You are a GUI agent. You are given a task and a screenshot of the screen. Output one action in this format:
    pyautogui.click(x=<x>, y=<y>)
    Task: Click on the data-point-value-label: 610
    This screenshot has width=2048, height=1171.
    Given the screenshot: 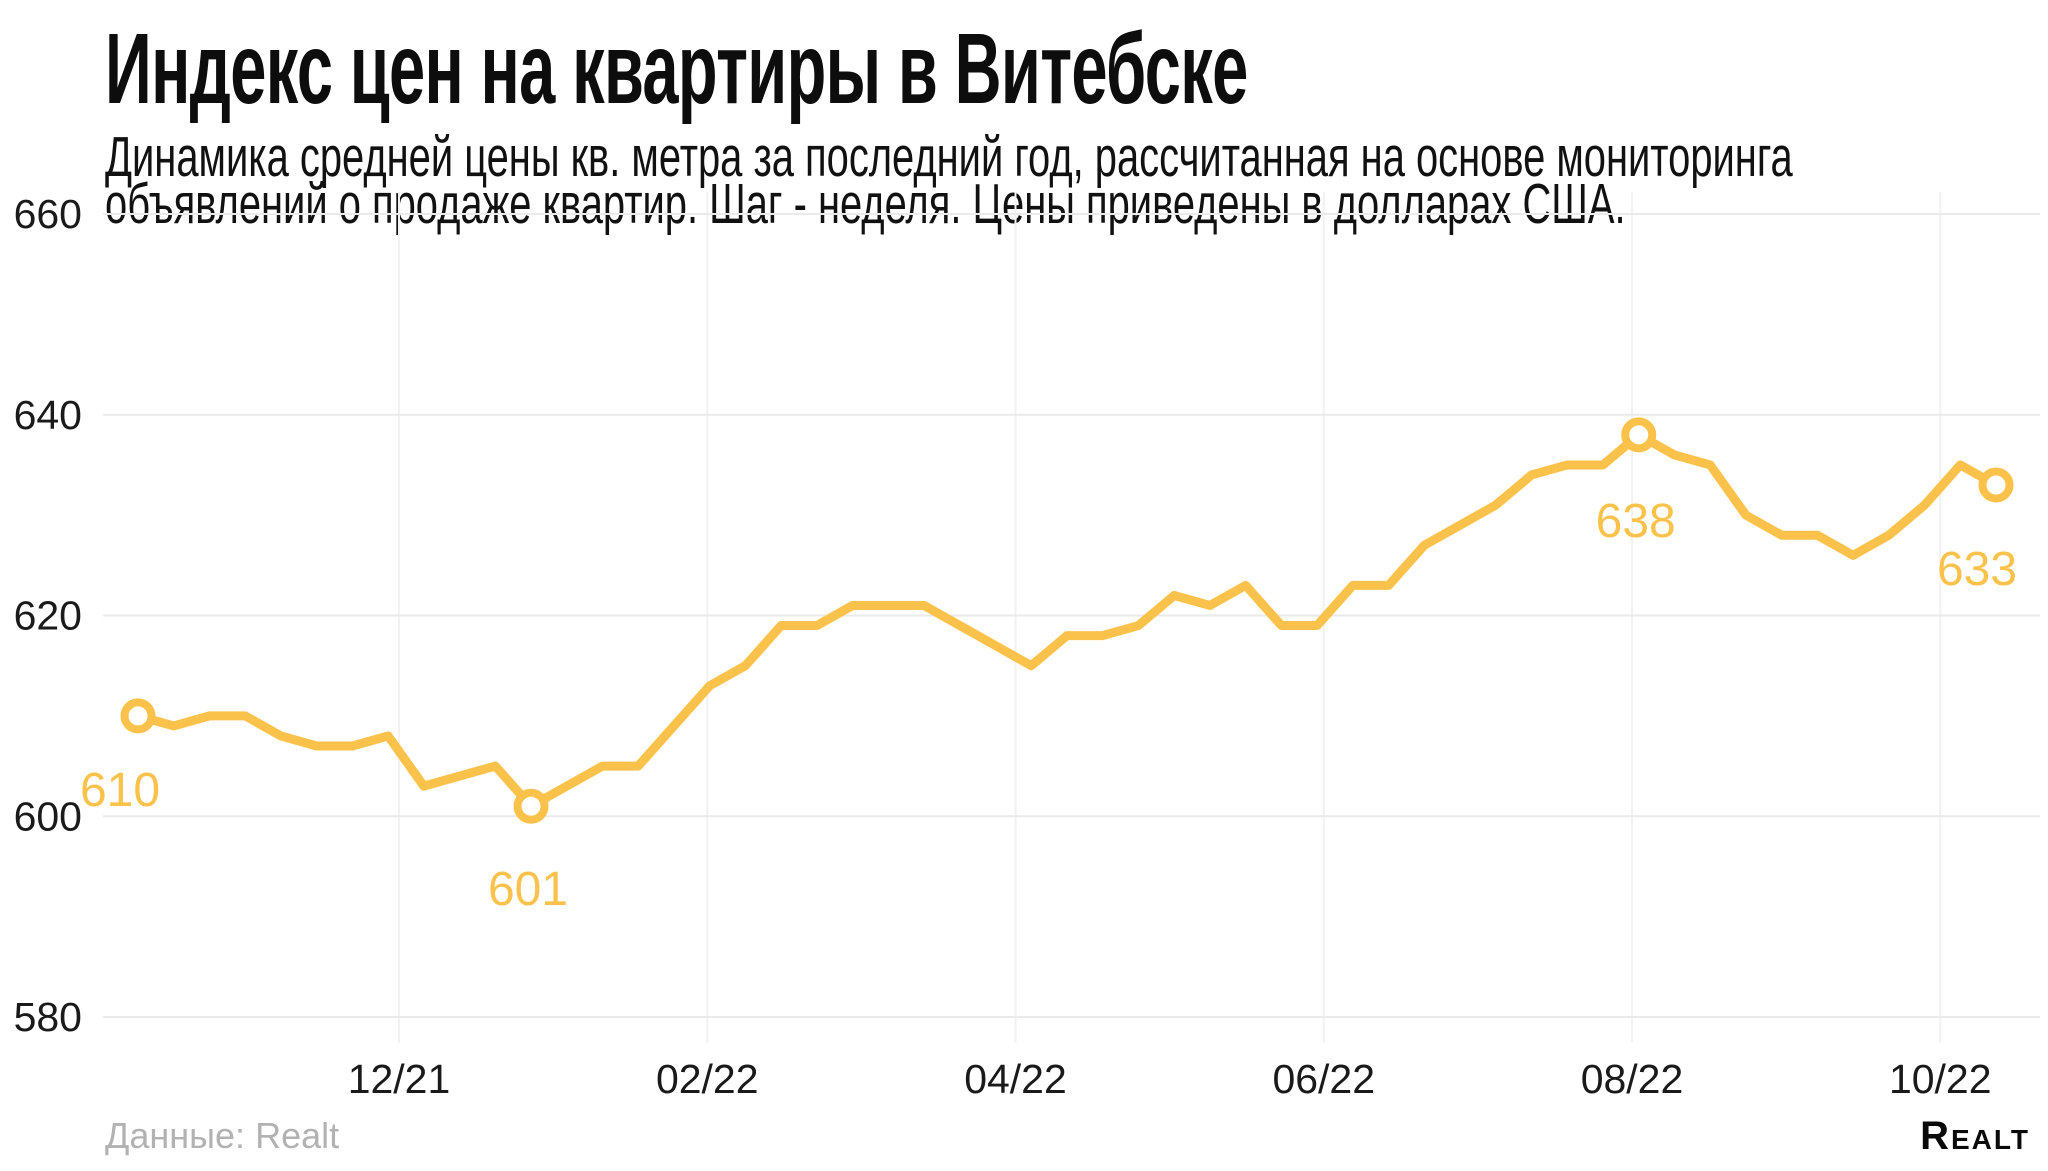 What is the action you would take?
    pyautogui.click(x=120, y=790)
    